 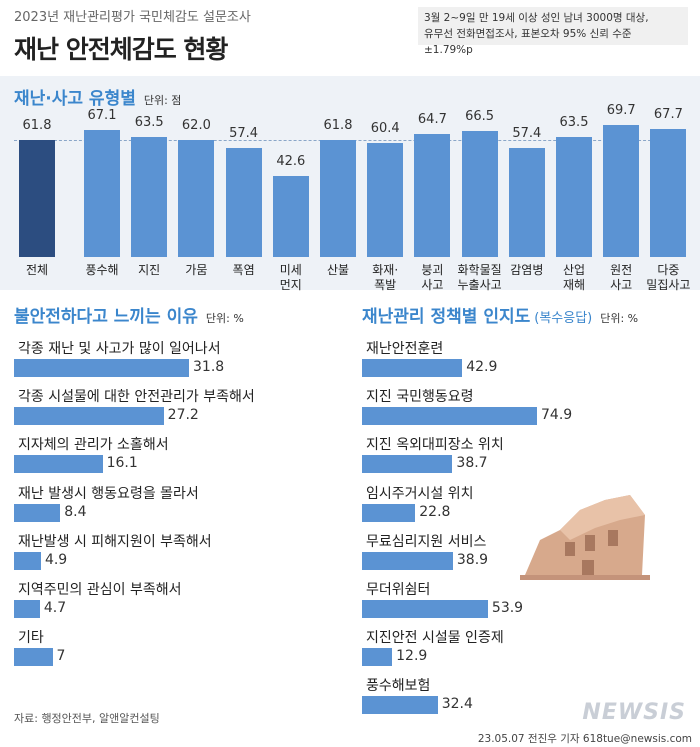 I want to click on section-title: 재난관리 정책별 인지도 (복수응답) 단위: %, so click(x=500, y=314).